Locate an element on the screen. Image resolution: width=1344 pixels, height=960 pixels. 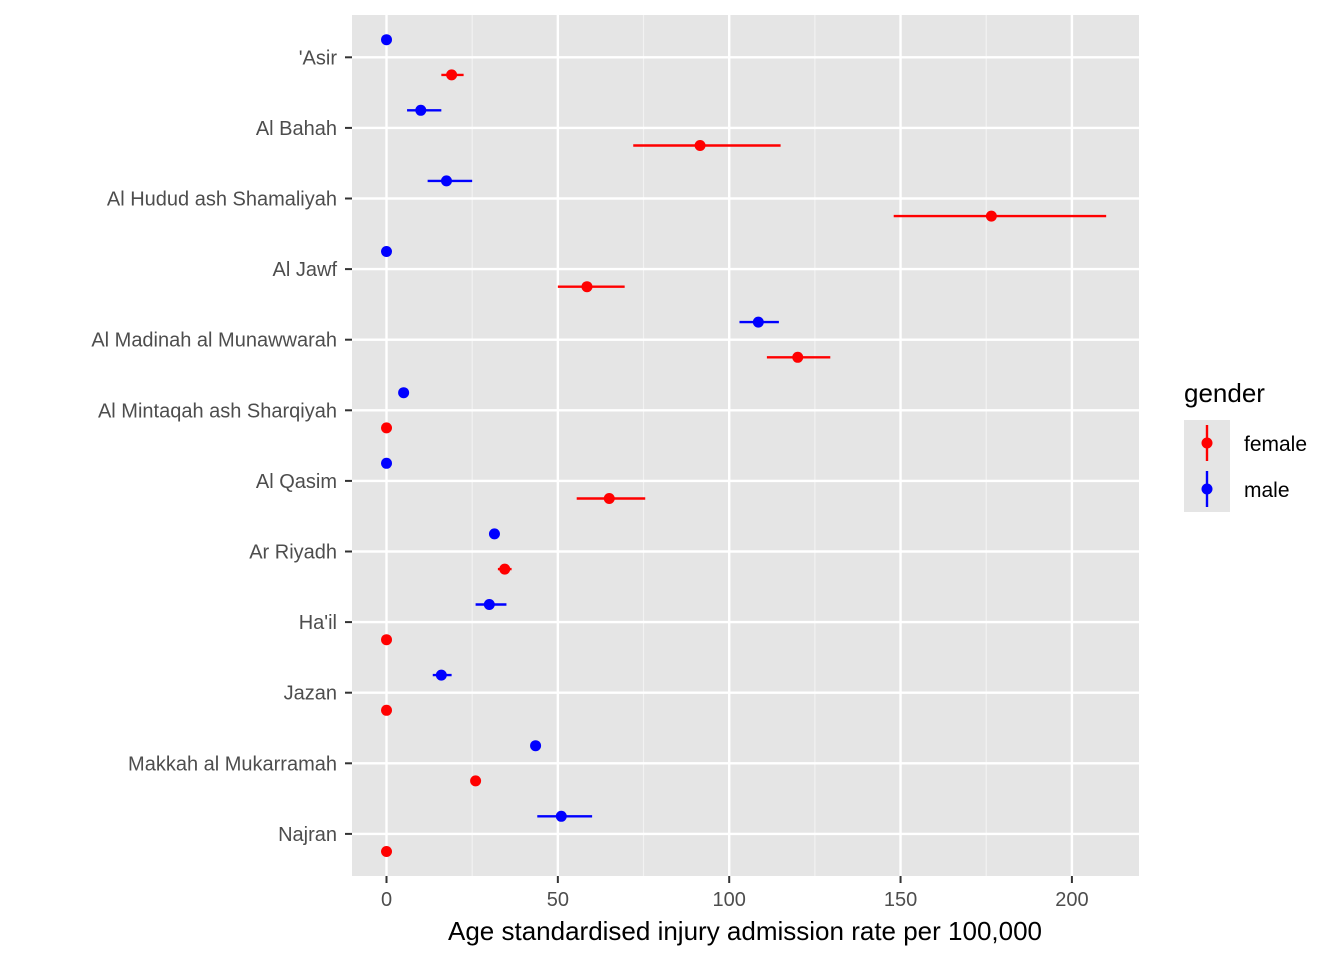
y-tick-label: Al Madinah al Munawwarah is located at coordinates (214, 341).